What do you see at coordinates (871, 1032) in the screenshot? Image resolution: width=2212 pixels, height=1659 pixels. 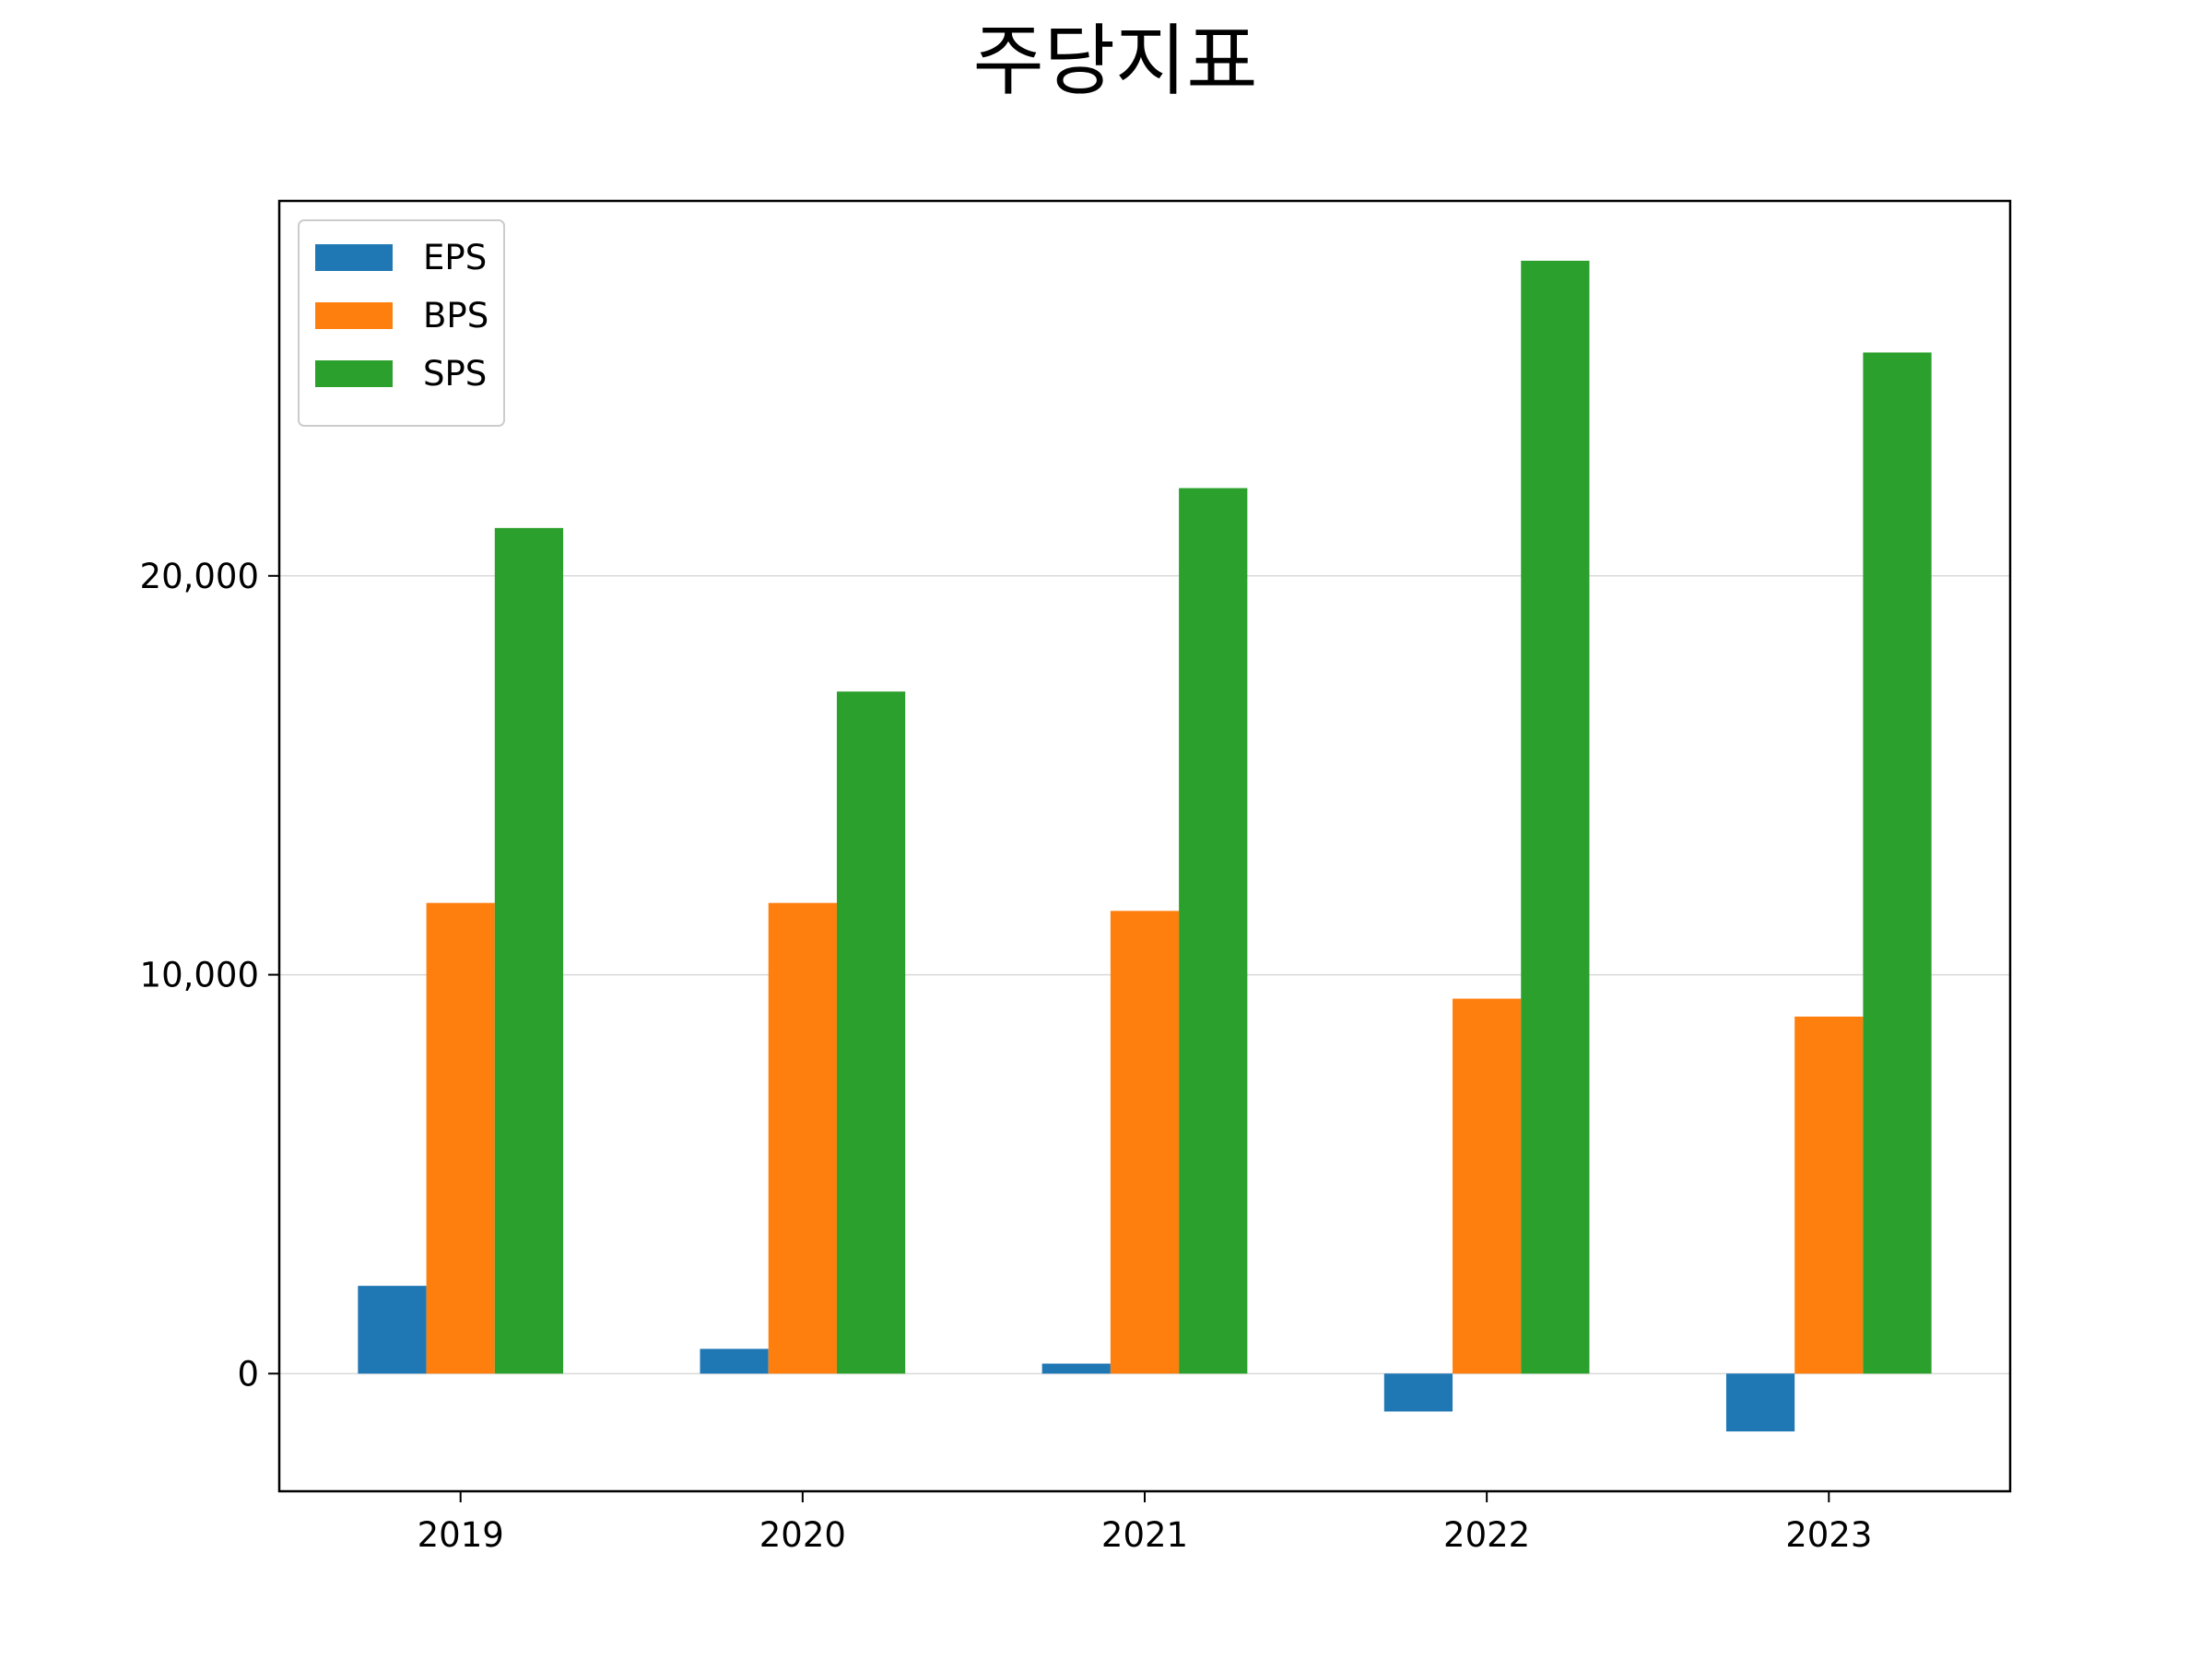 I see `bar-sps-2020` at bounding box center [871, 1032].